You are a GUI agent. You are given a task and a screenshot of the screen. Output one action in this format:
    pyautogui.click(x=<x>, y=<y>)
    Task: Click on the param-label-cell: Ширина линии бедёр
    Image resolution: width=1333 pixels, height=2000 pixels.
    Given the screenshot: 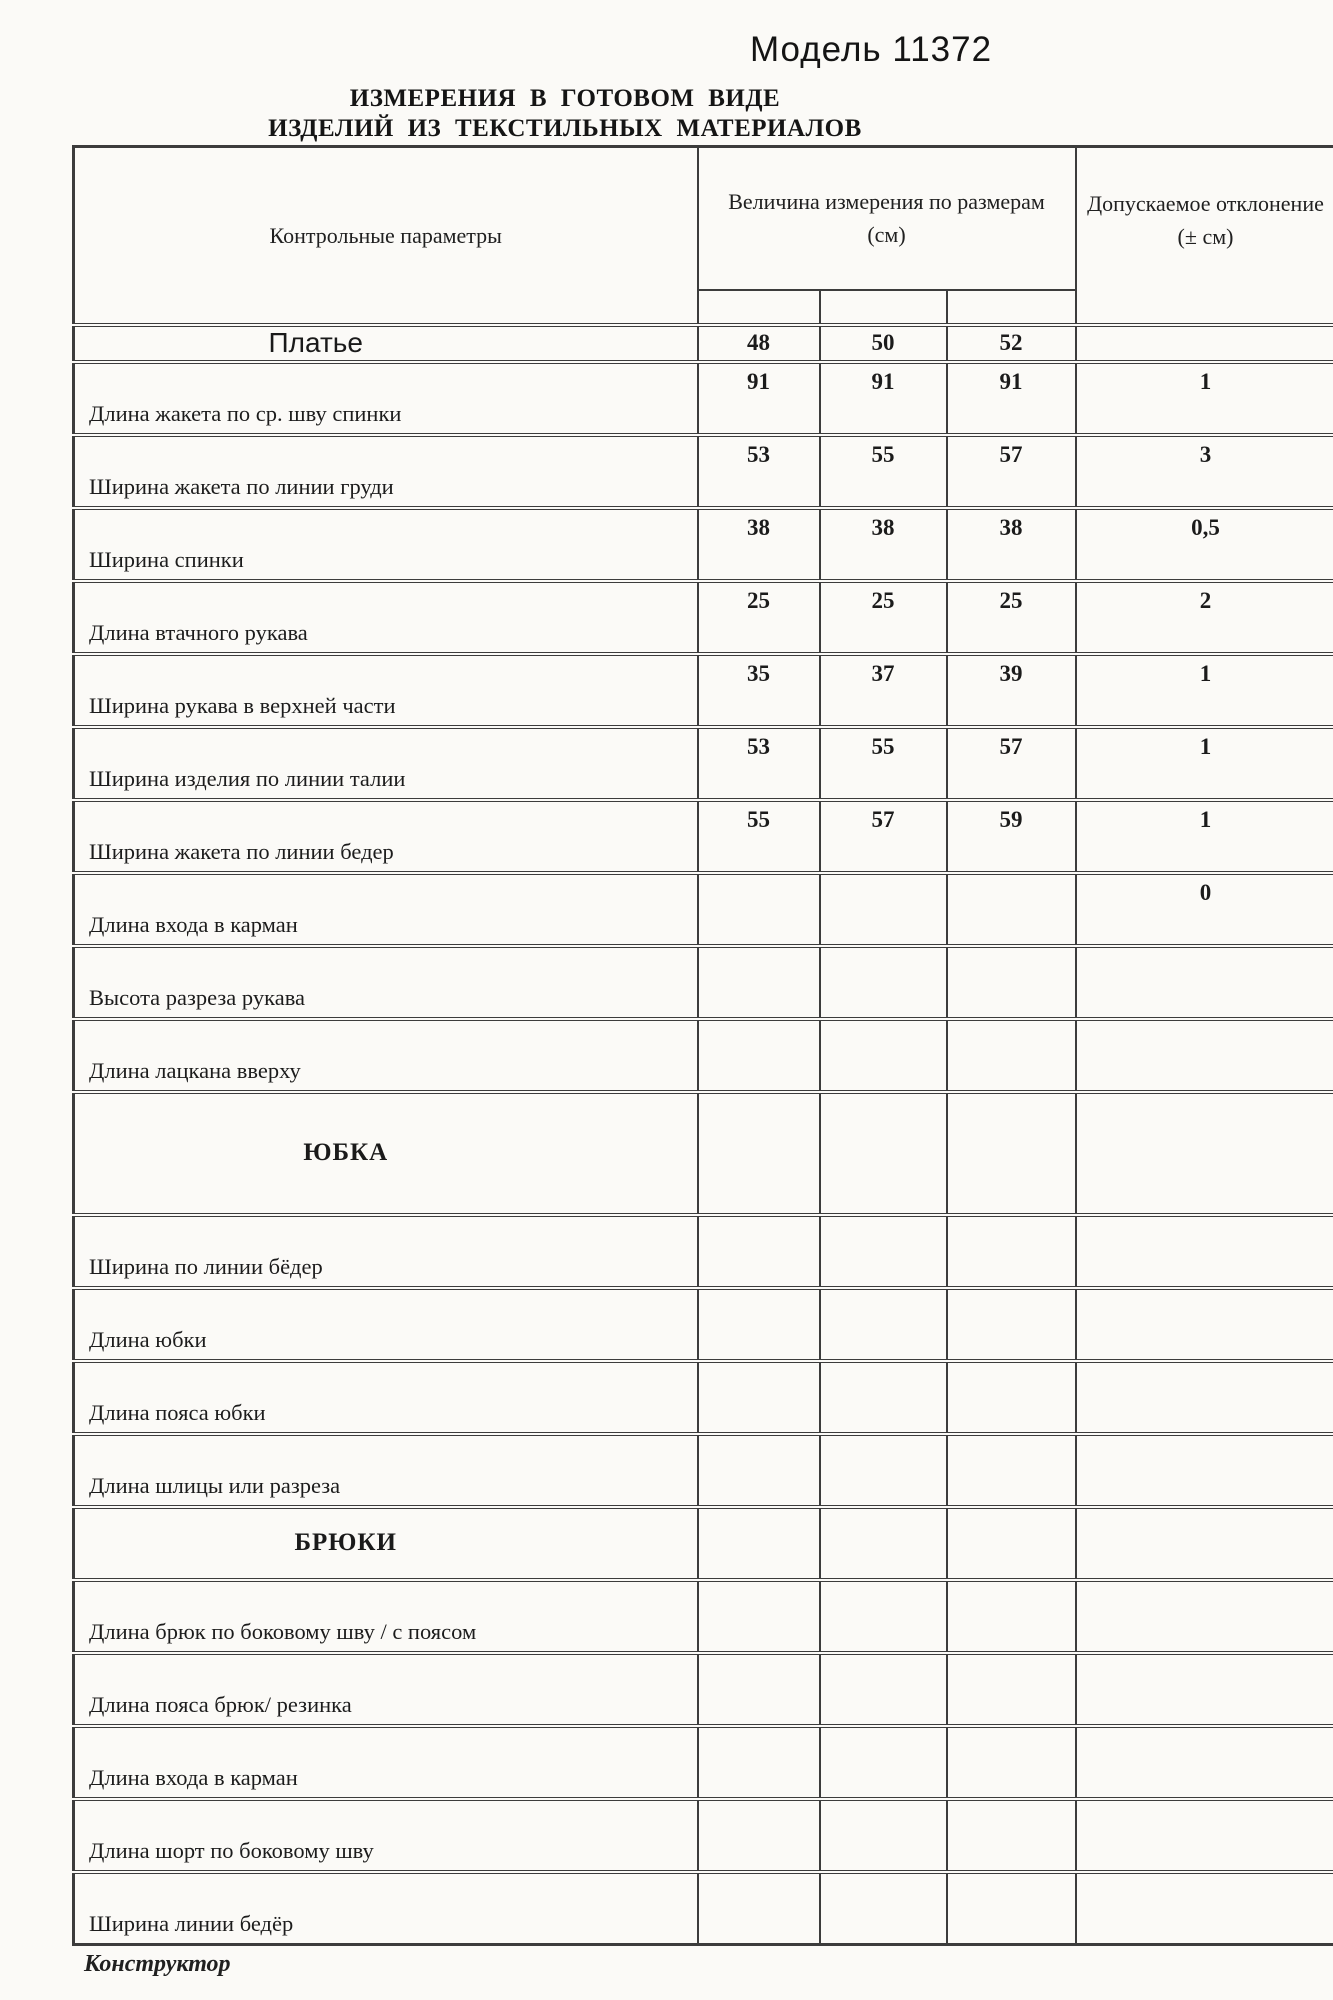 What is the action you would take?
    pyautogui.click(x=385, y=1907)
    